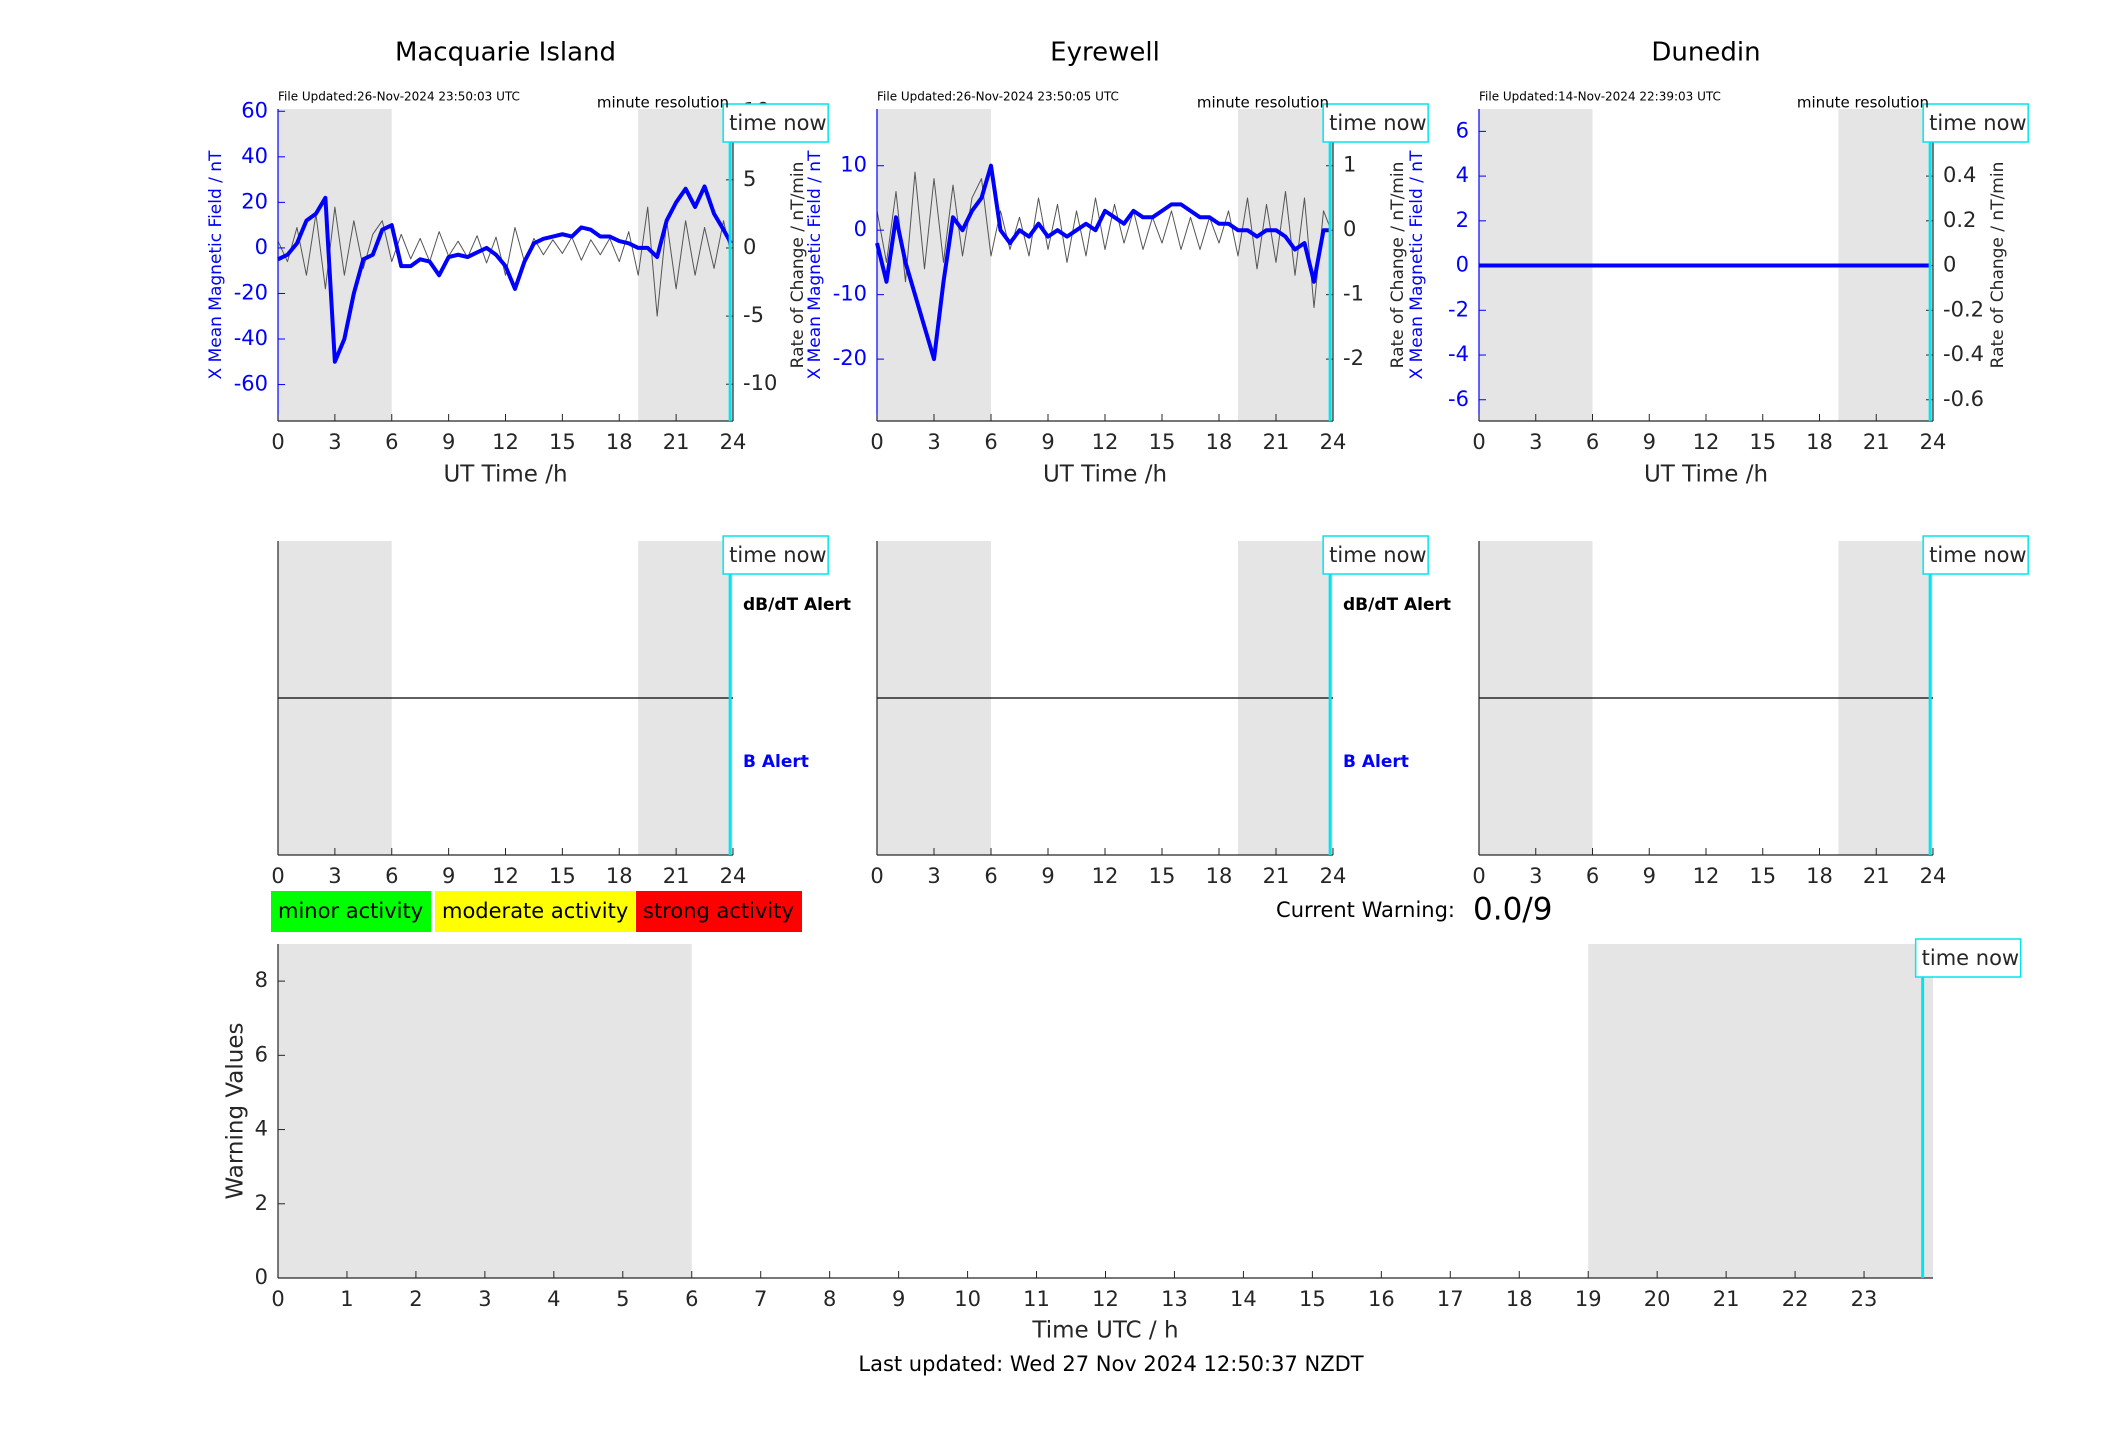 The image size is (2117, 1437). Describe the element at coordinates (399, 97) in the screenshot. I see `file-updated: File Updated:26-Nov-2024 23:50:03 UTC` at that location.